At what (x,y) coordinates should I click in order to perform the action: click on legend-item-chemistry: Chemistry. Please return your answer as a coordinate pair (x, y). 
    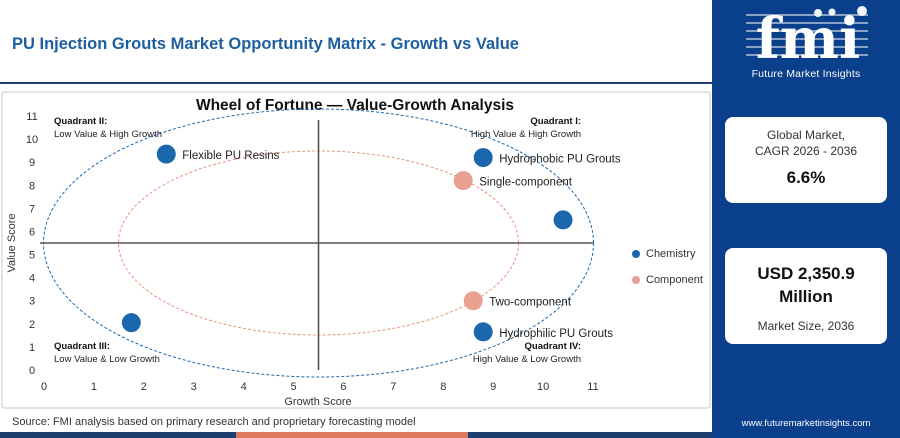
    Looking at the image, I should click on (667, 254).